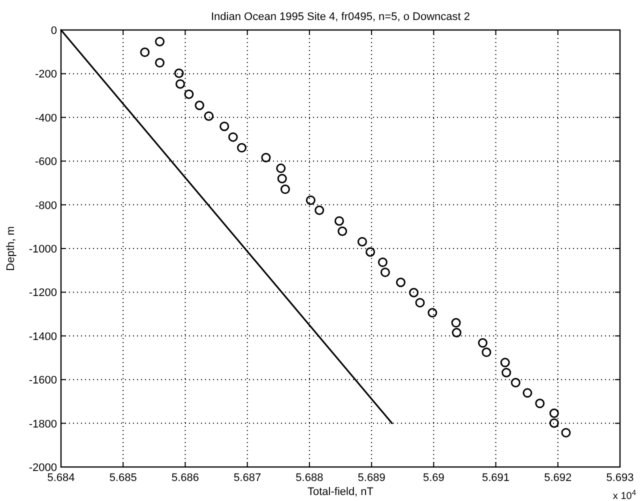  I want to click on x-tick-label: 5.691, so click(496, 478).